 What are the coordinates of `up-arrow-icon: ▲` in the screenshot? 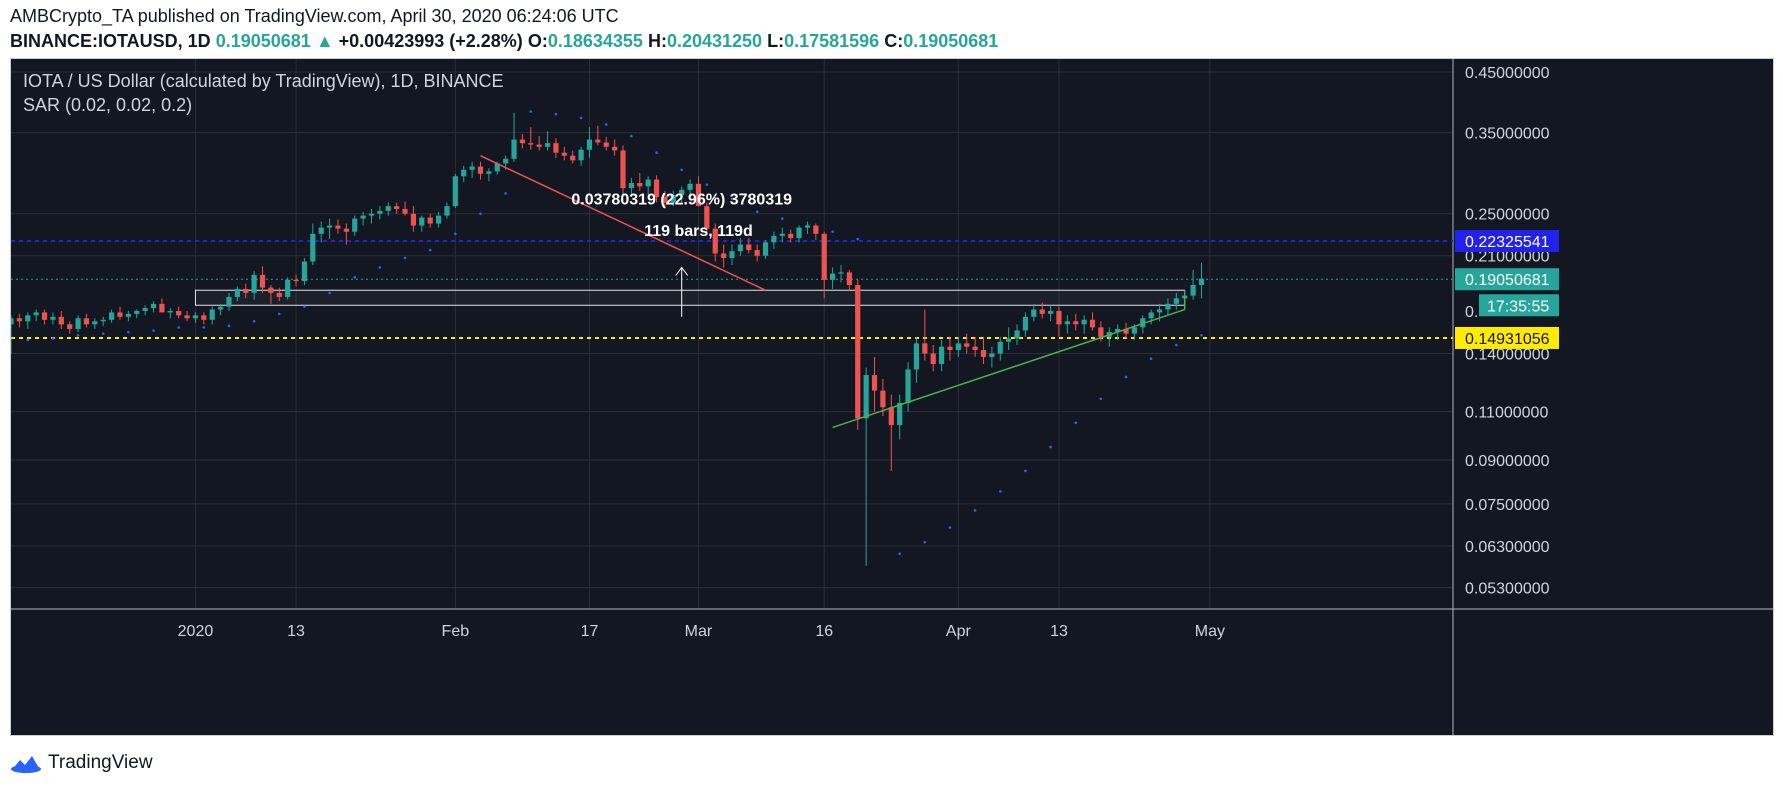 It's located at (324, 41).